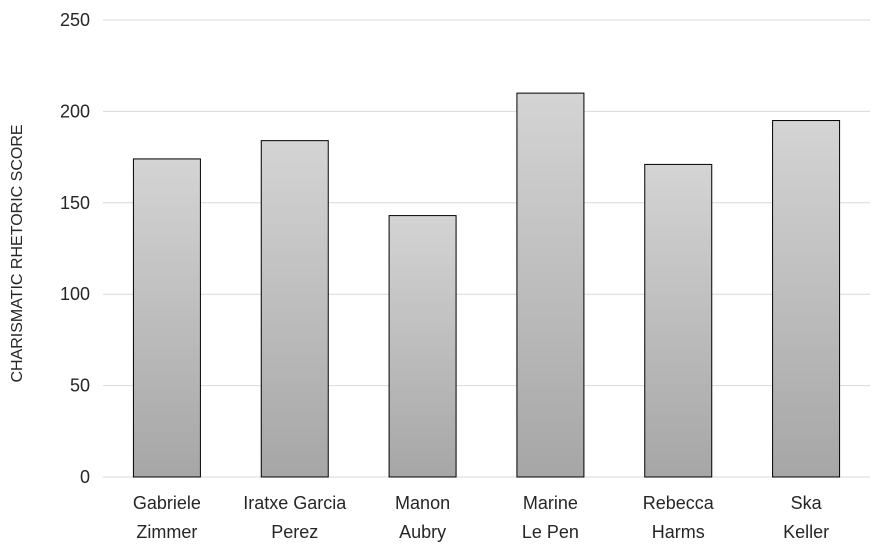 Image resolution: width=890 pixels, height=549 pixels. I want to click on y-tick-label: 200, so click(75, 111).